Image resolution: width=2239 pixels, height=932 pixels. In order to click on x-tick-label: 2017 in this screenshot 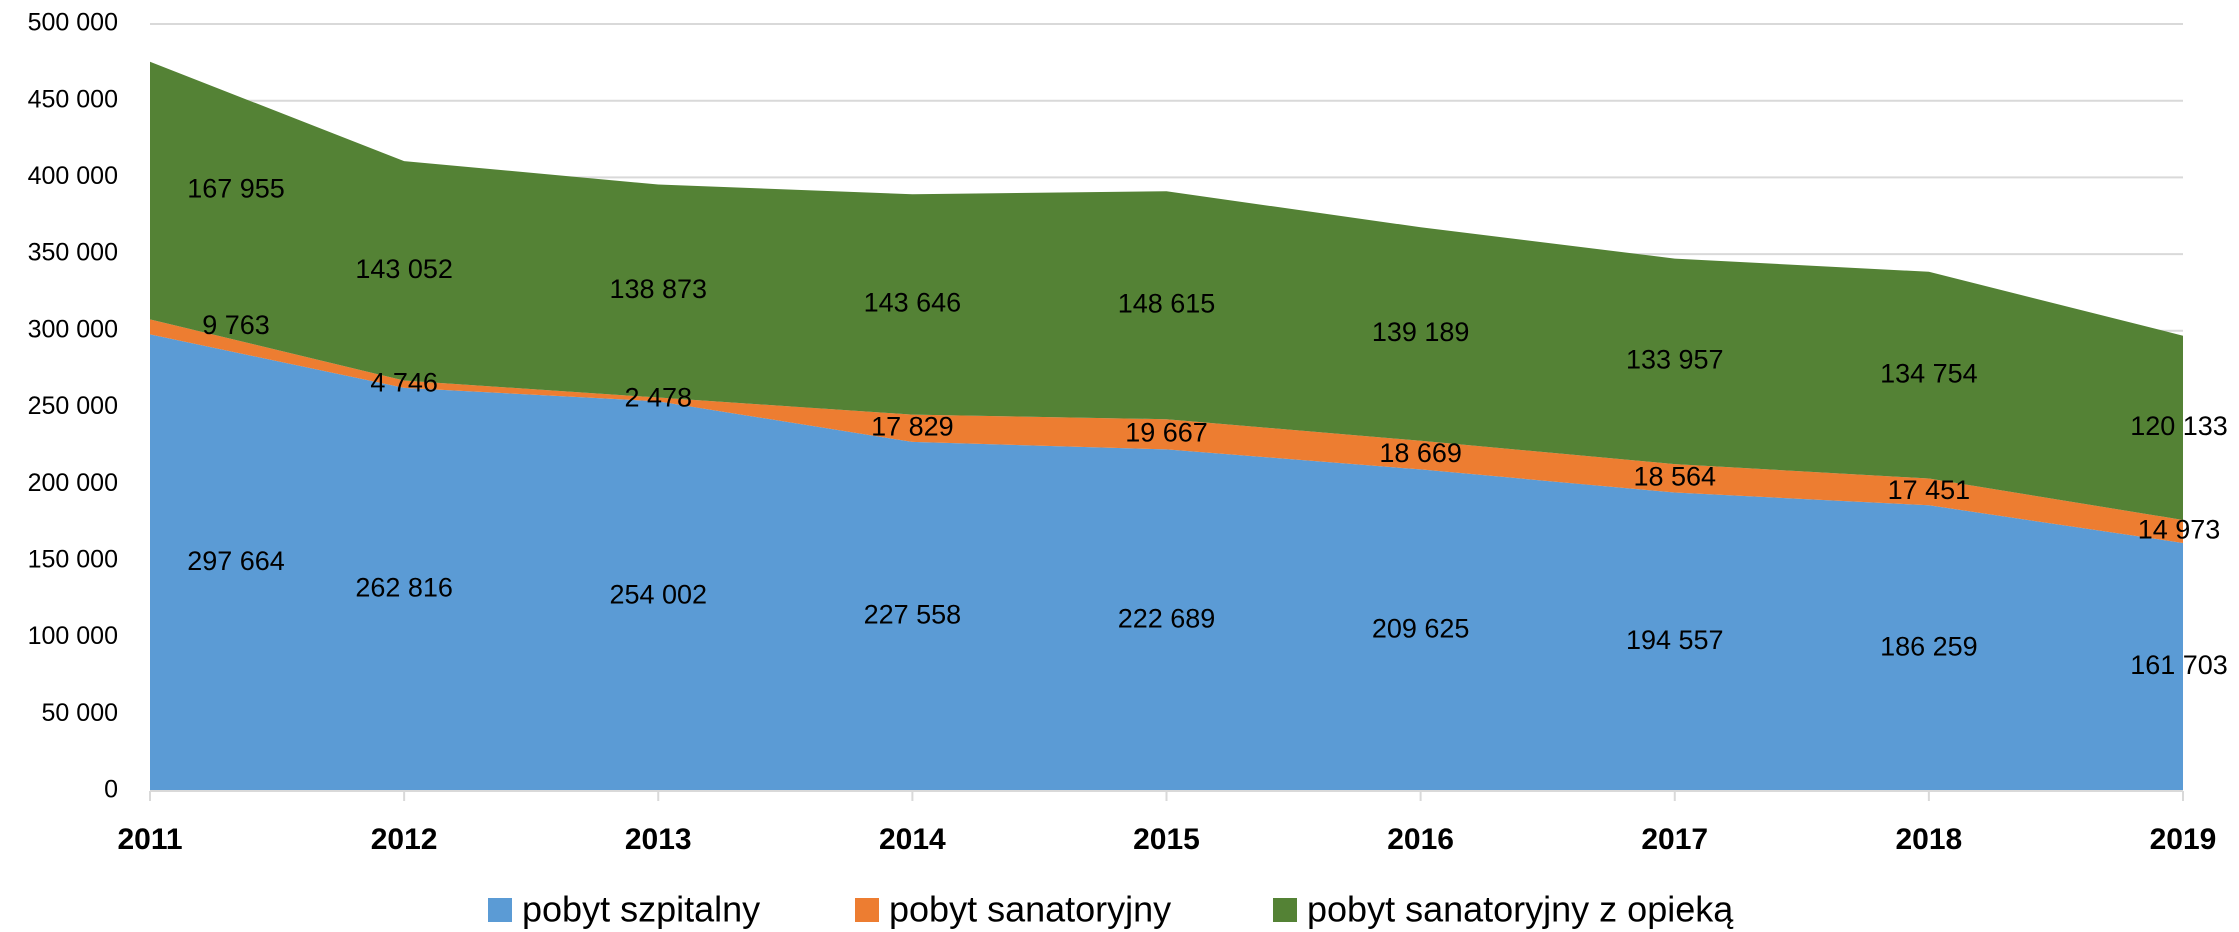, I will do `click(1674, 839)`.